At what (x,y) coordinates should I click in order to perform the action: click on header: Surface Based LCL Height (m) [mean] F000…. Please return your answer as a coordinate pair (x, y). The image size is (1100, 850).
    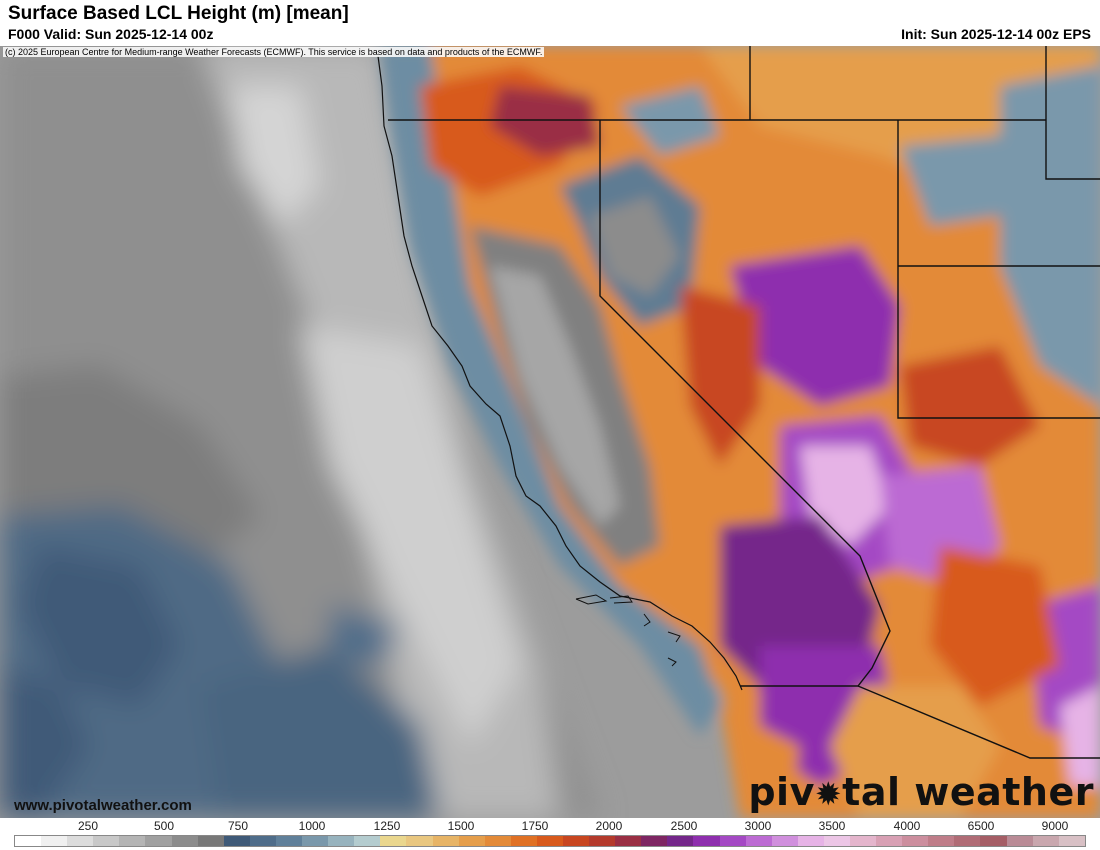
    Looking at the image, I should click on (550, 23).